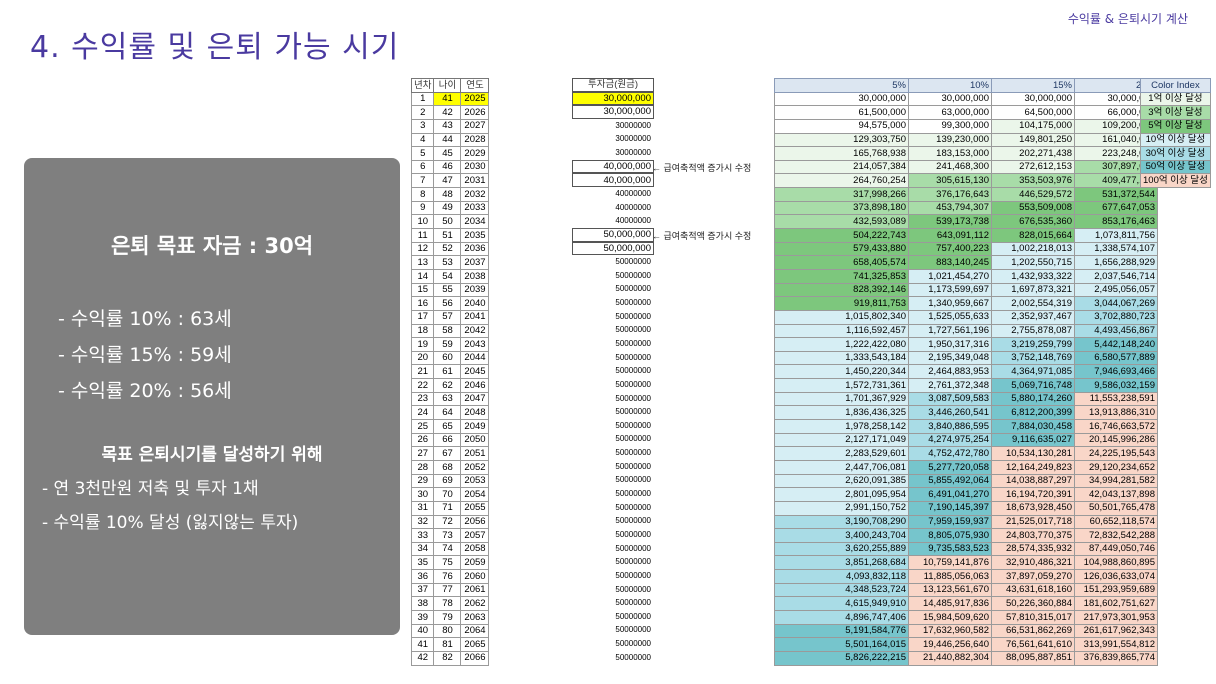 Image resolution: width=1216 pixels, height=684 pixels. Describe the element at coordinates (1033, 385) in the screenshot. I see `balance-cell: 5,069,716,748` at that location.